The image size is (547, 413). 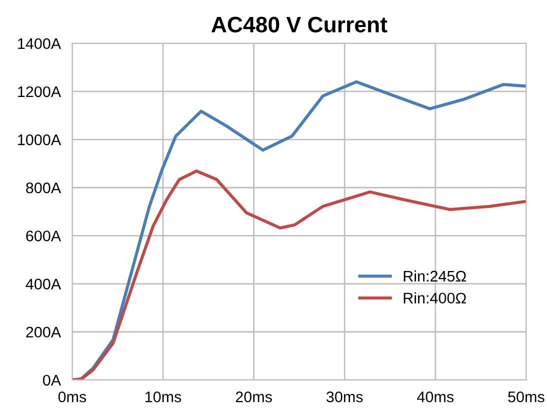 What do you see at coordinates (435, 276) in the screenshot?
I see `legend-label: Rin:245Ω` at bounding box center [435, 276].